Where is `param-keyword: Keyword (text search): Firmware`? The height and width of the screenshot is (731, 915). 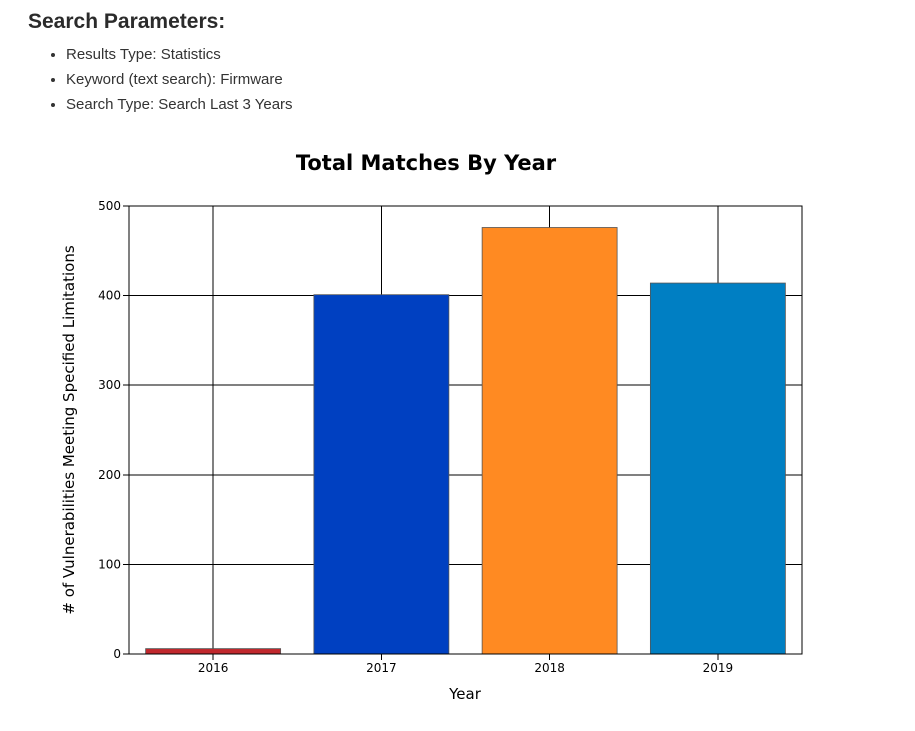
param-keyword: Keyword (text search): Firmware is located at coordinates (179, 79).